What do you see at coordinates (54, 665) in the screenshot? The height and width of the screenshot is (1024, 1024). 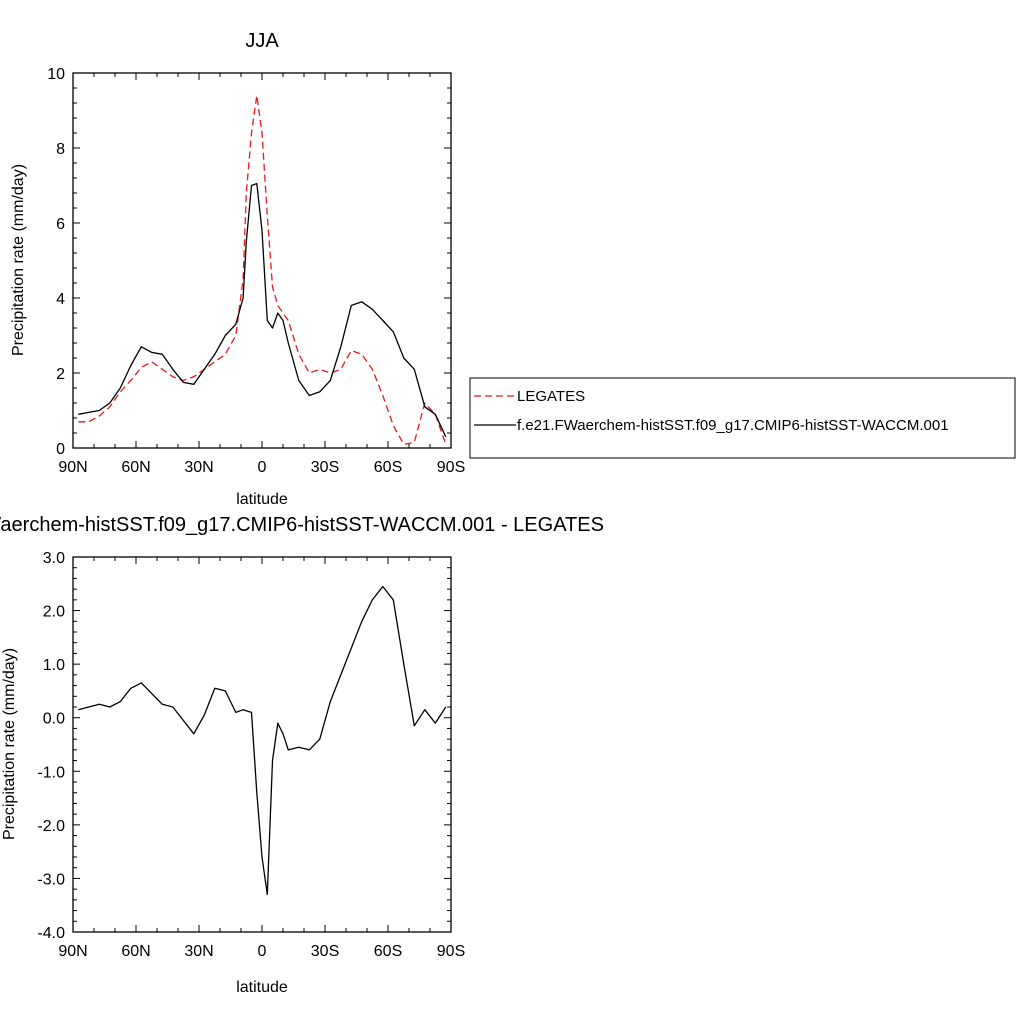 I see `bottom-y-tick-label: 1.0` at bounding box center [54, 665].